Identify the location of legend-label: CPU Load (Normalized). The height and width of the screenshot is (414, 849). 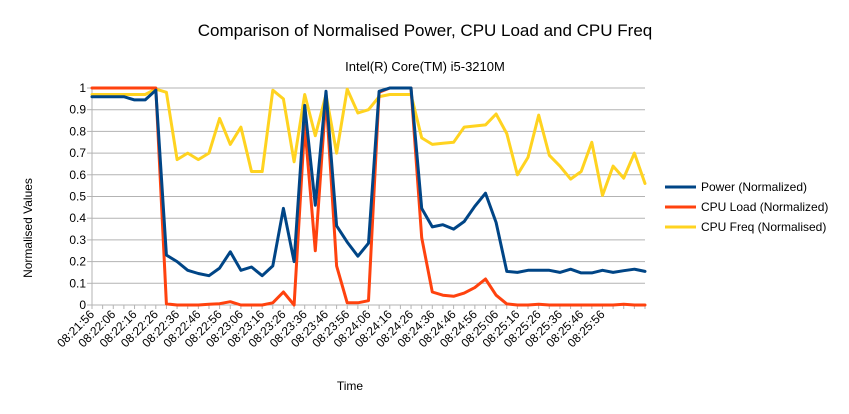
(764, 207).